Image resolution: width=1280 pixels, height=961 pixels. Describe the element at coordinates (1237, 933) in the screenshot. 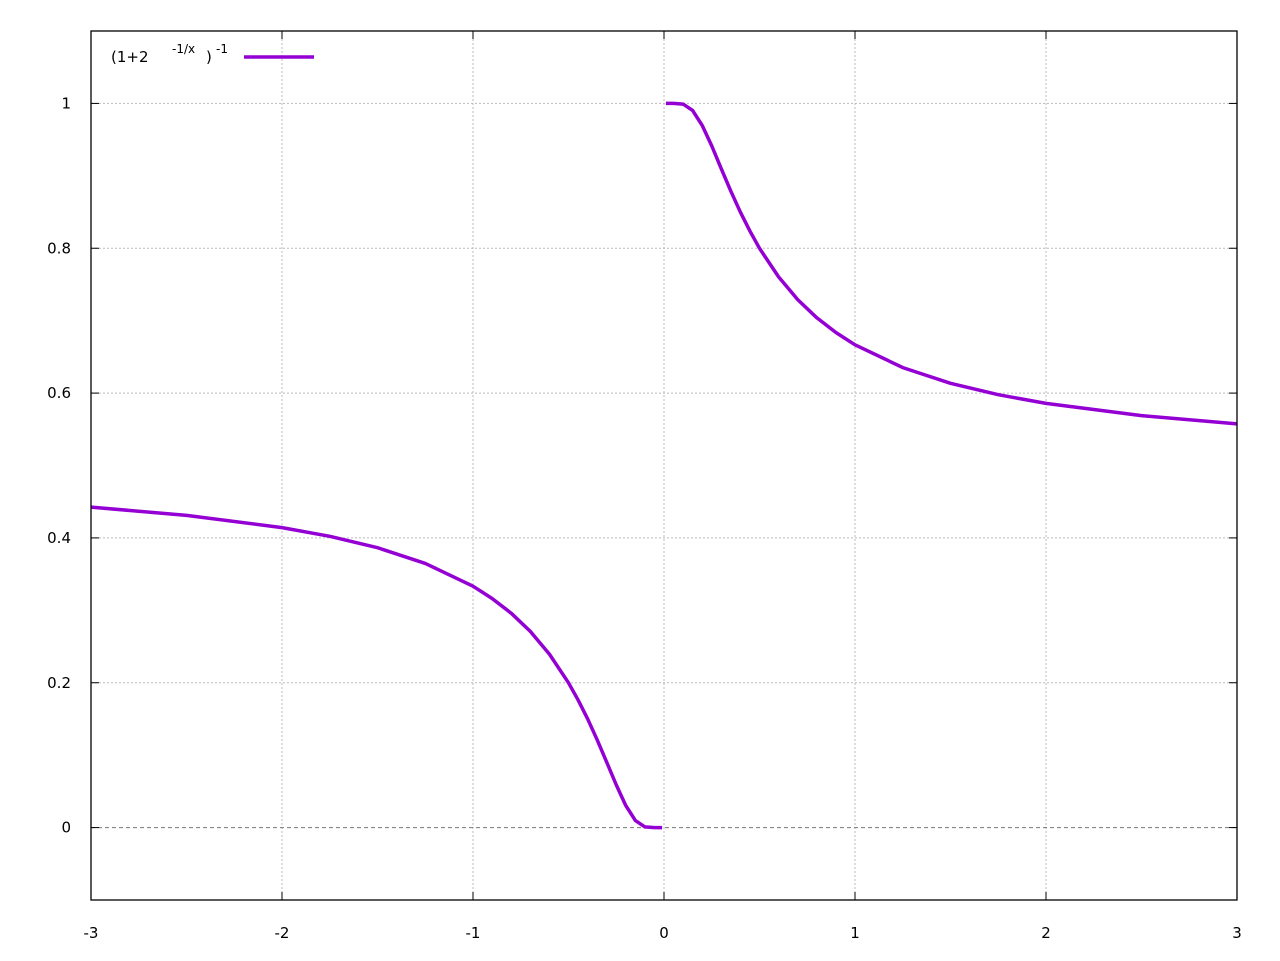

I see `x-tick-label: 3` at that location.